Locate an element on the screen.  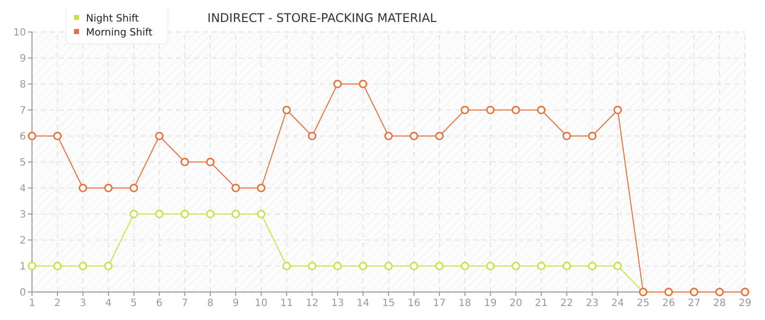
x-tick-label: 26 is located at coordinates (668, 303).